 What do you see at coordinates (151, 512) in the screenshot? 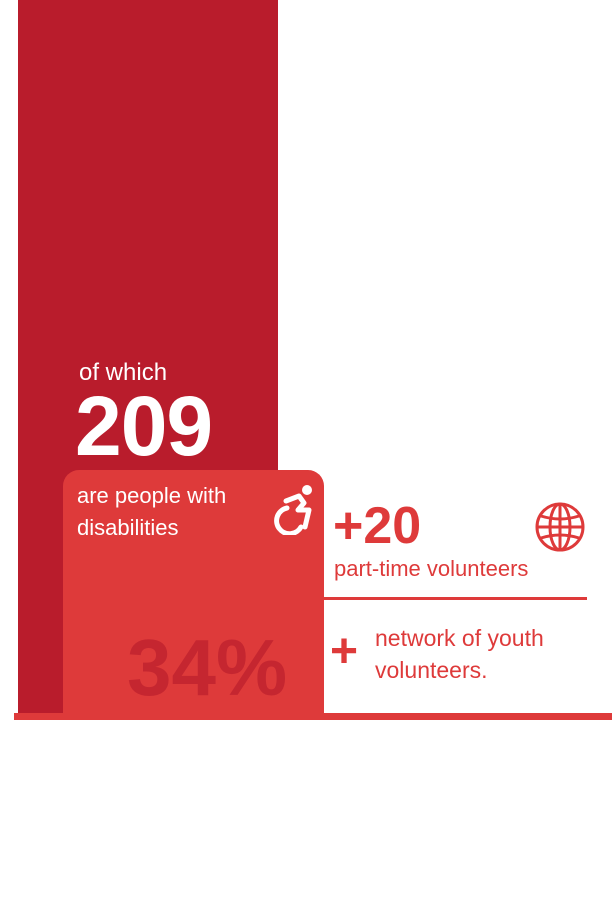
I see `disabilities-caption: are people with disabilities` at bounding box center [151, 512].